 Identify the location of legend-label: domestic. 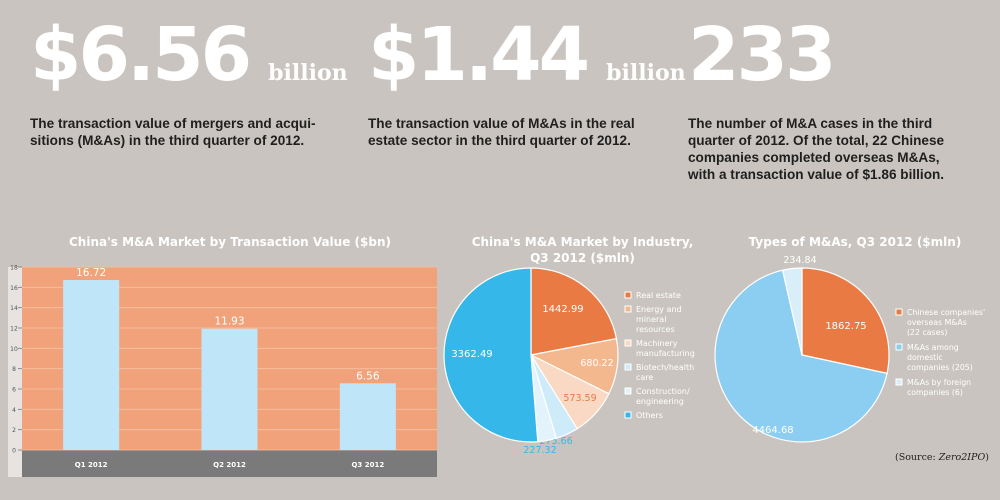
(925, 357).